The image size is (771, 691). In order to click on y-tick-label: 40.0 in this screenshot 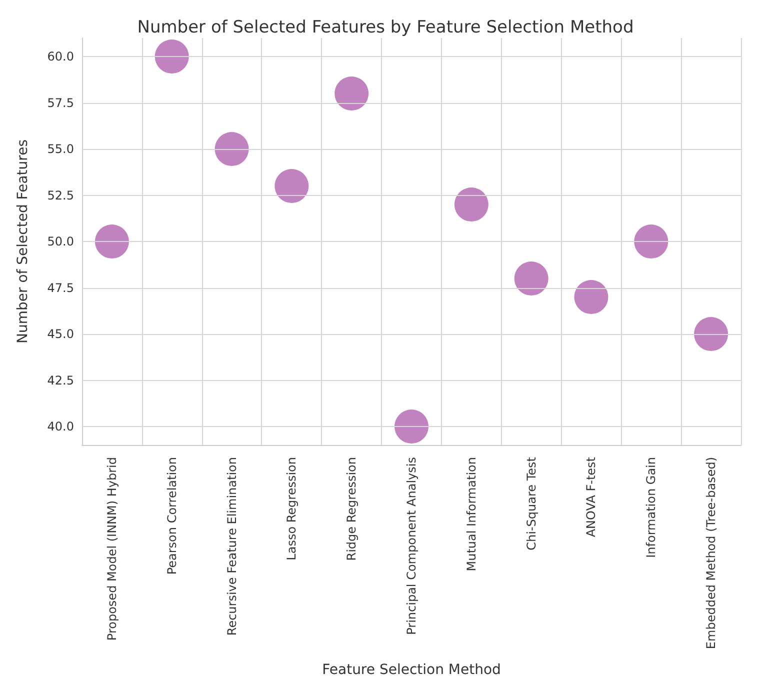, I will do `click(60, 427)`.